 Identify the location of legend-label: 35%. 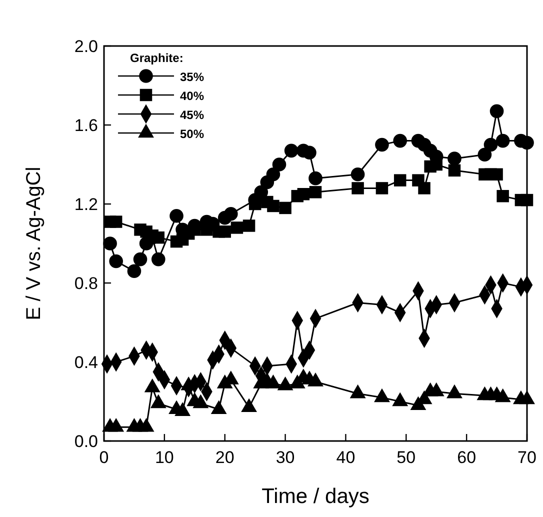
(192, 77).